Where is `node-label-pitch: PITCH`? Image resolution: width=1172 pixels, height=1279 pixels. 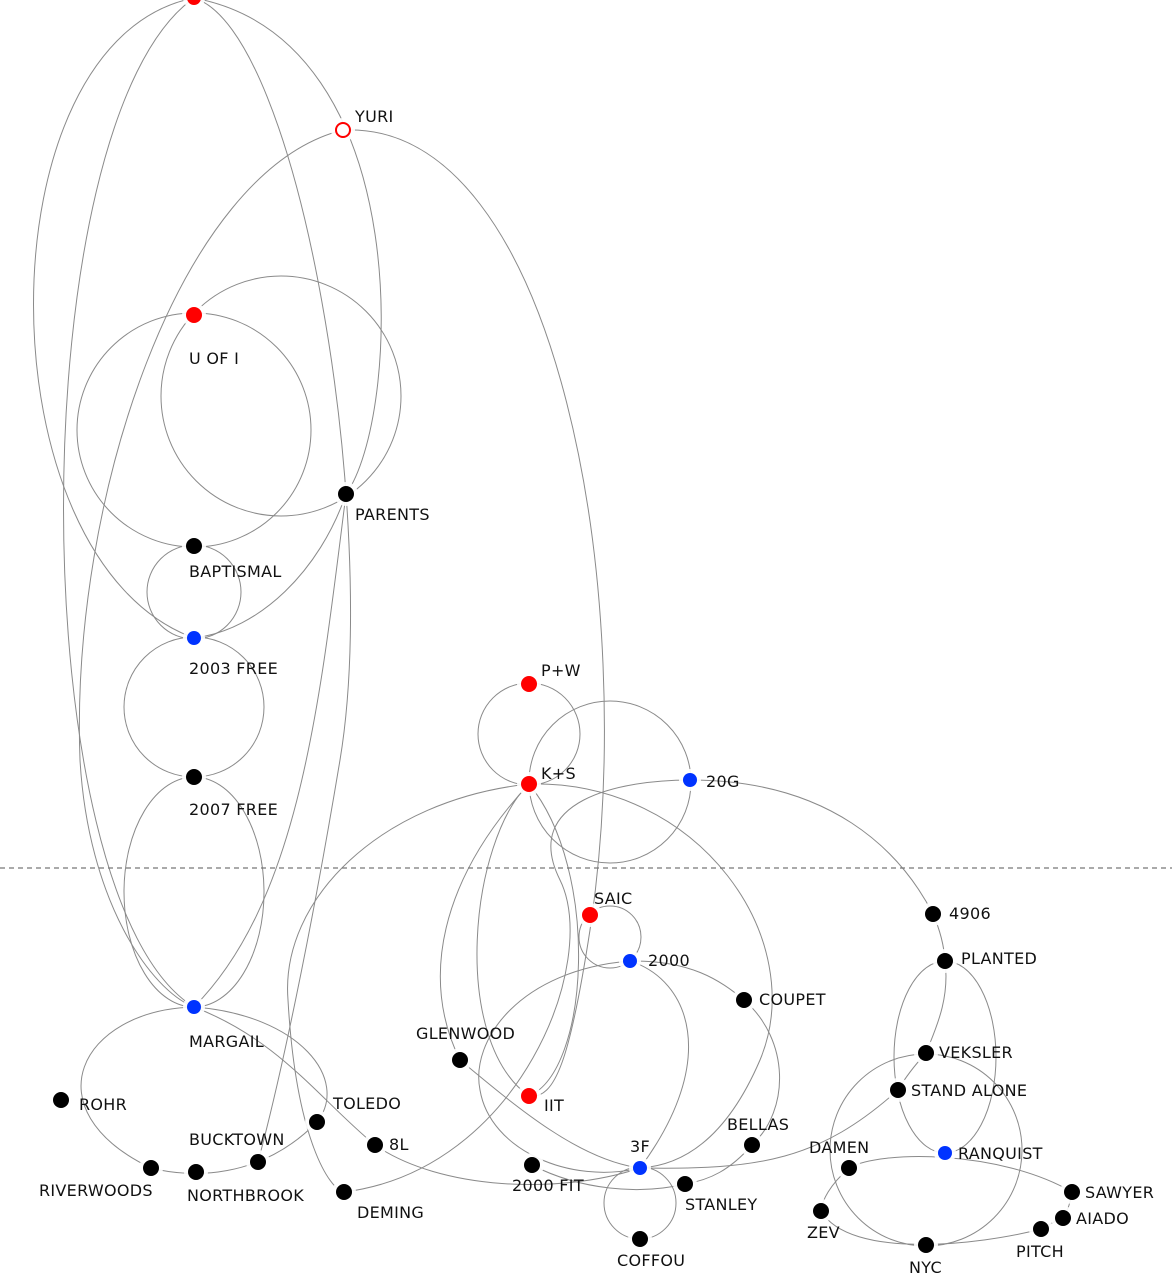
node-label-pitch: PITCH is located at coordinates (1040, 1251).